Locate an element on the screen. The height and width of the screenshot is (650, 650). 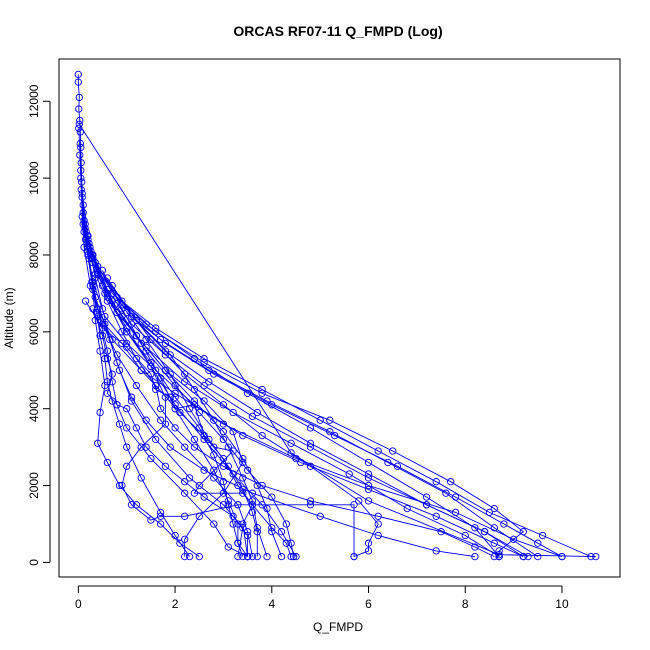
y-tick-label: 0 is located at coordinates (34, 562).